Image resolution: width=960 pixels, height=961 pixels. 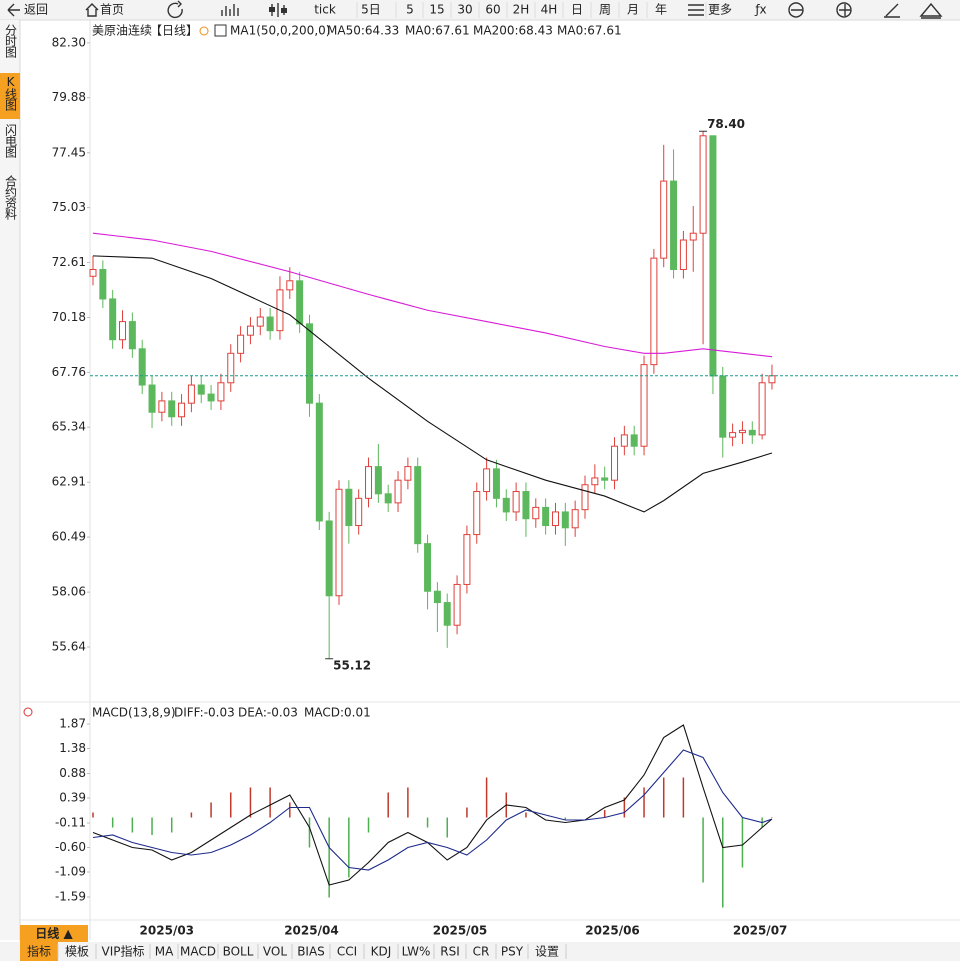 I want to click on footer-tab: LW%, so click(x=416, y=952).